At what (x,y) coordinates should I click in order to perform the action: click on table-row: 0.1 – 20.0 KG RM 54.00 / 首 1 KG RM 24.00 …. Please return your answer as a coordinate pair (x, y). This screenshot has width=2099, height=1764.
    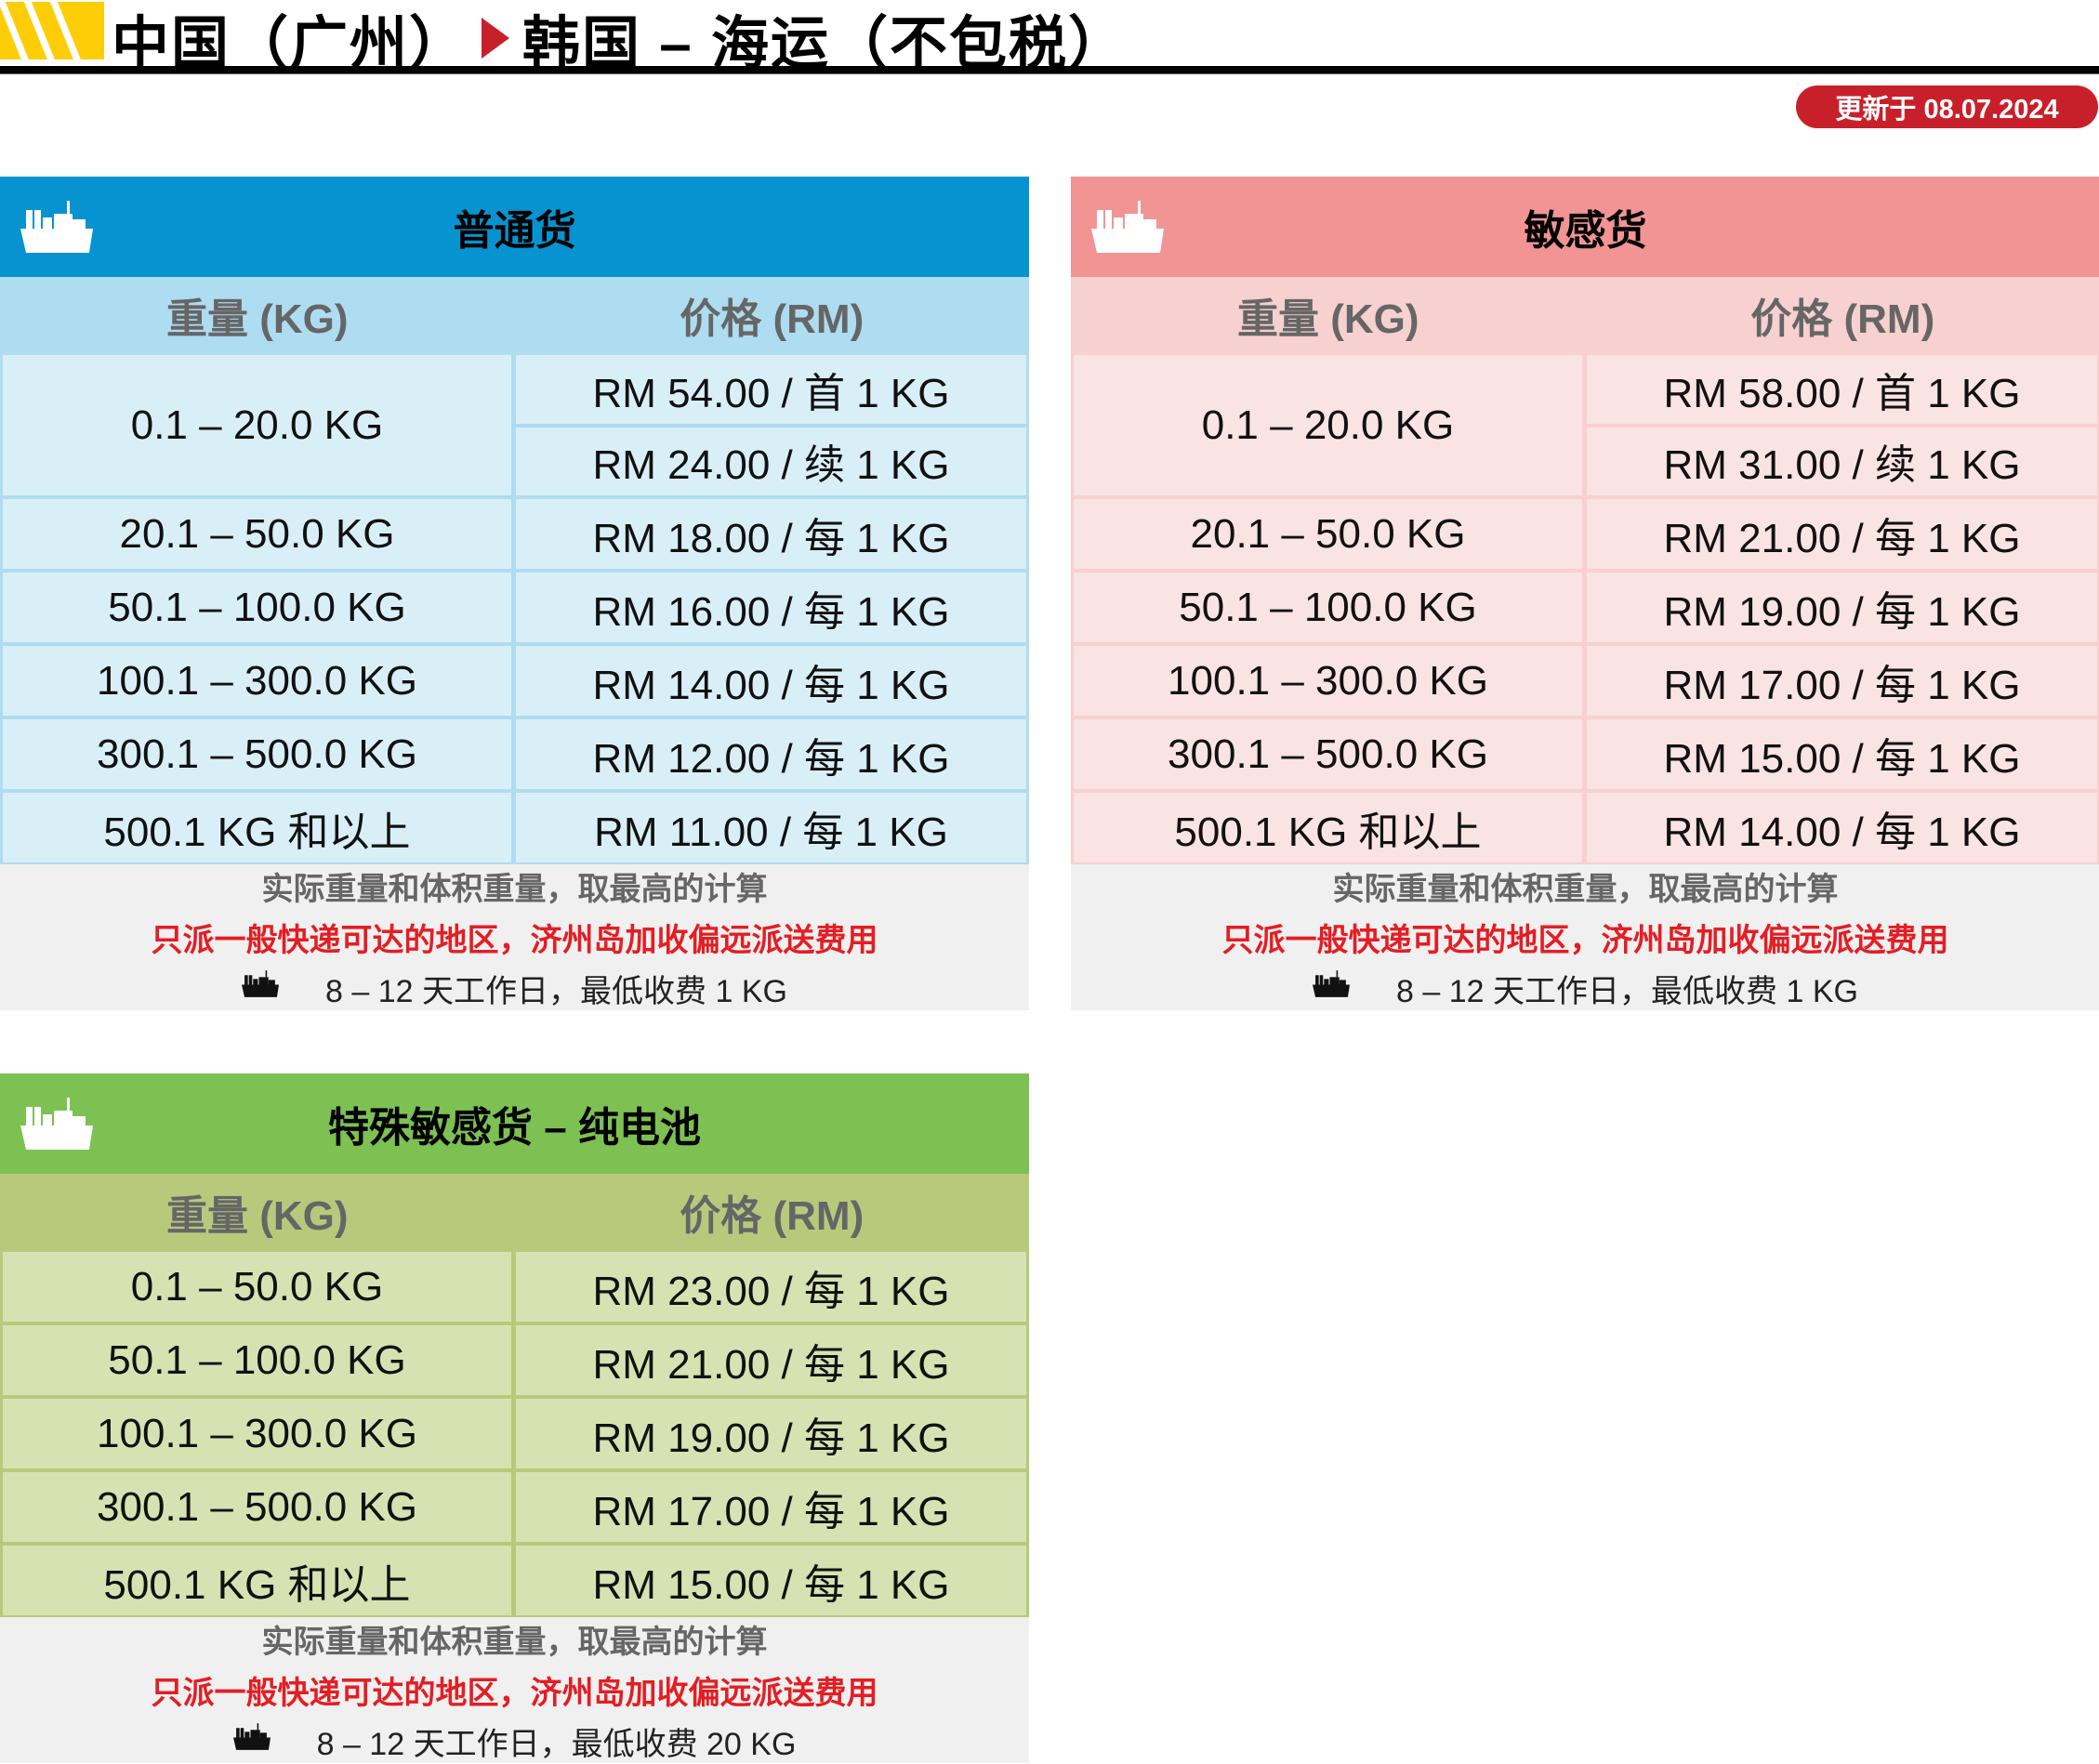
    Looking at the image, I should click on (515, 425).